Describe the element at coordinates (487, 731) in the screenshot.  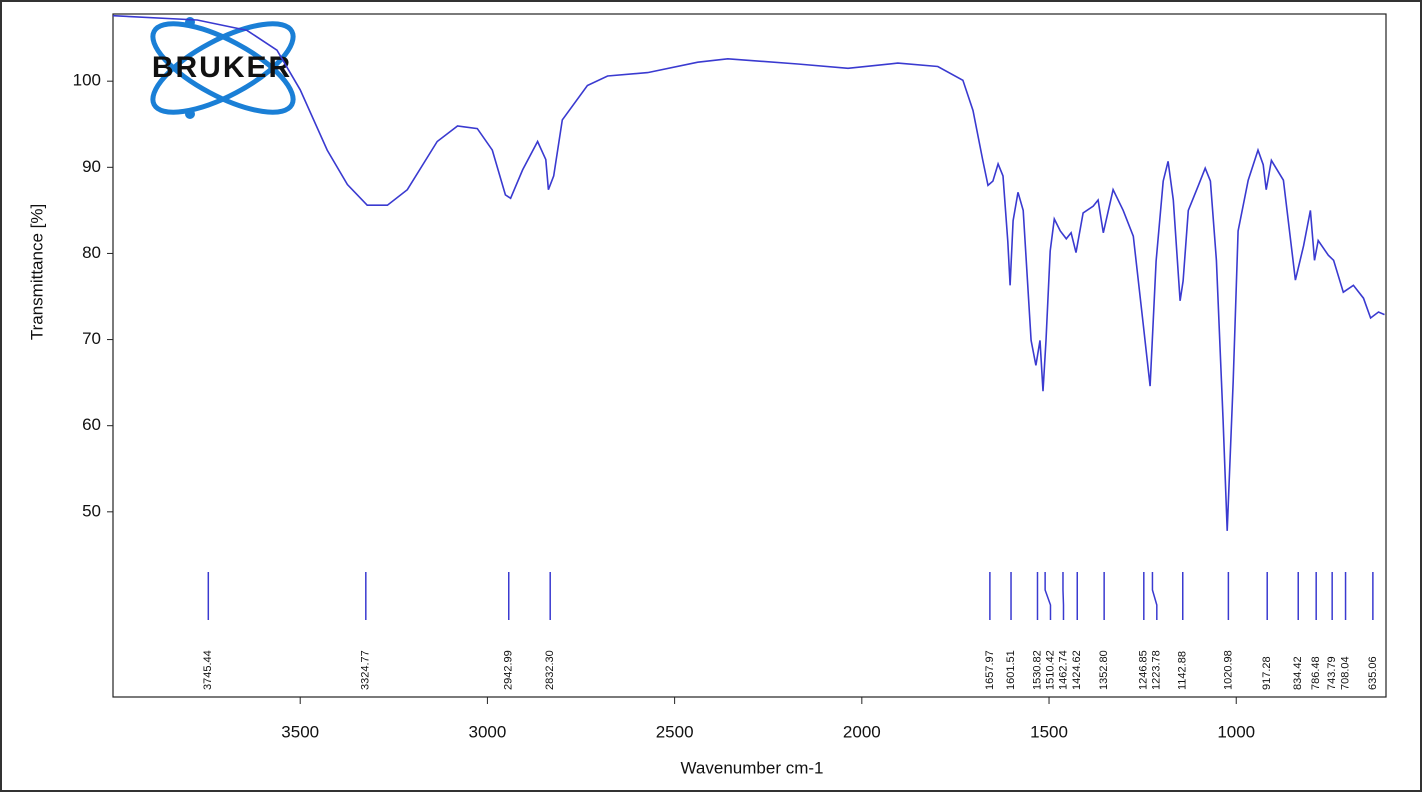
I see `x-tick-label: 3000` at that location.